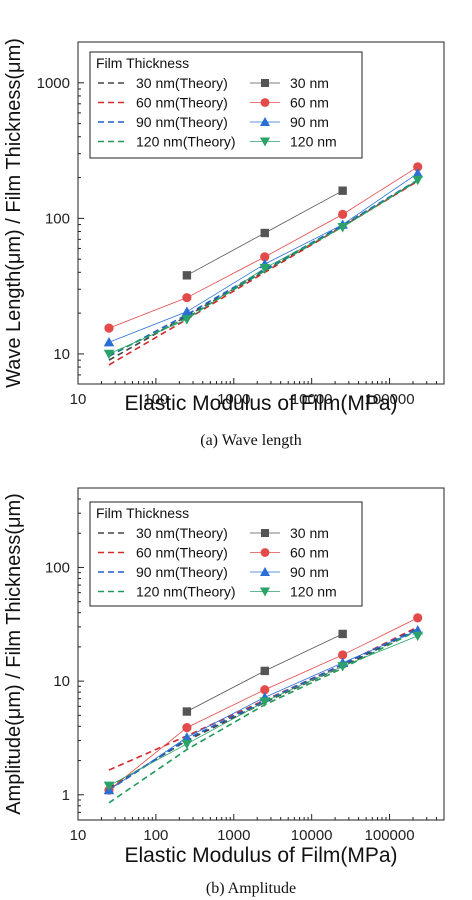 The height and width of the screenshot is (900, 472). I want to click on figure-caption: (b) Amplitude, so click(251, 888).